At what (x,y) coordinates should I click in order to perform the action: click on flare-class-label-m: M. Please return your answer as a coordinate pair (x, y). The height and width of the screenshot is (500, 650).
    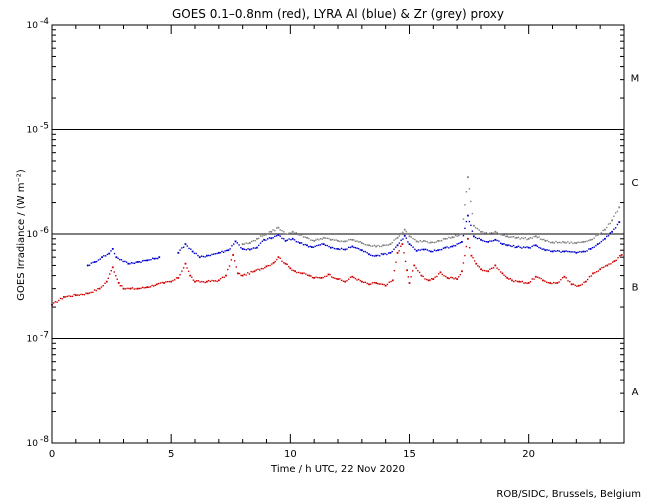
    Looking at the image, I should click on (635, 78).